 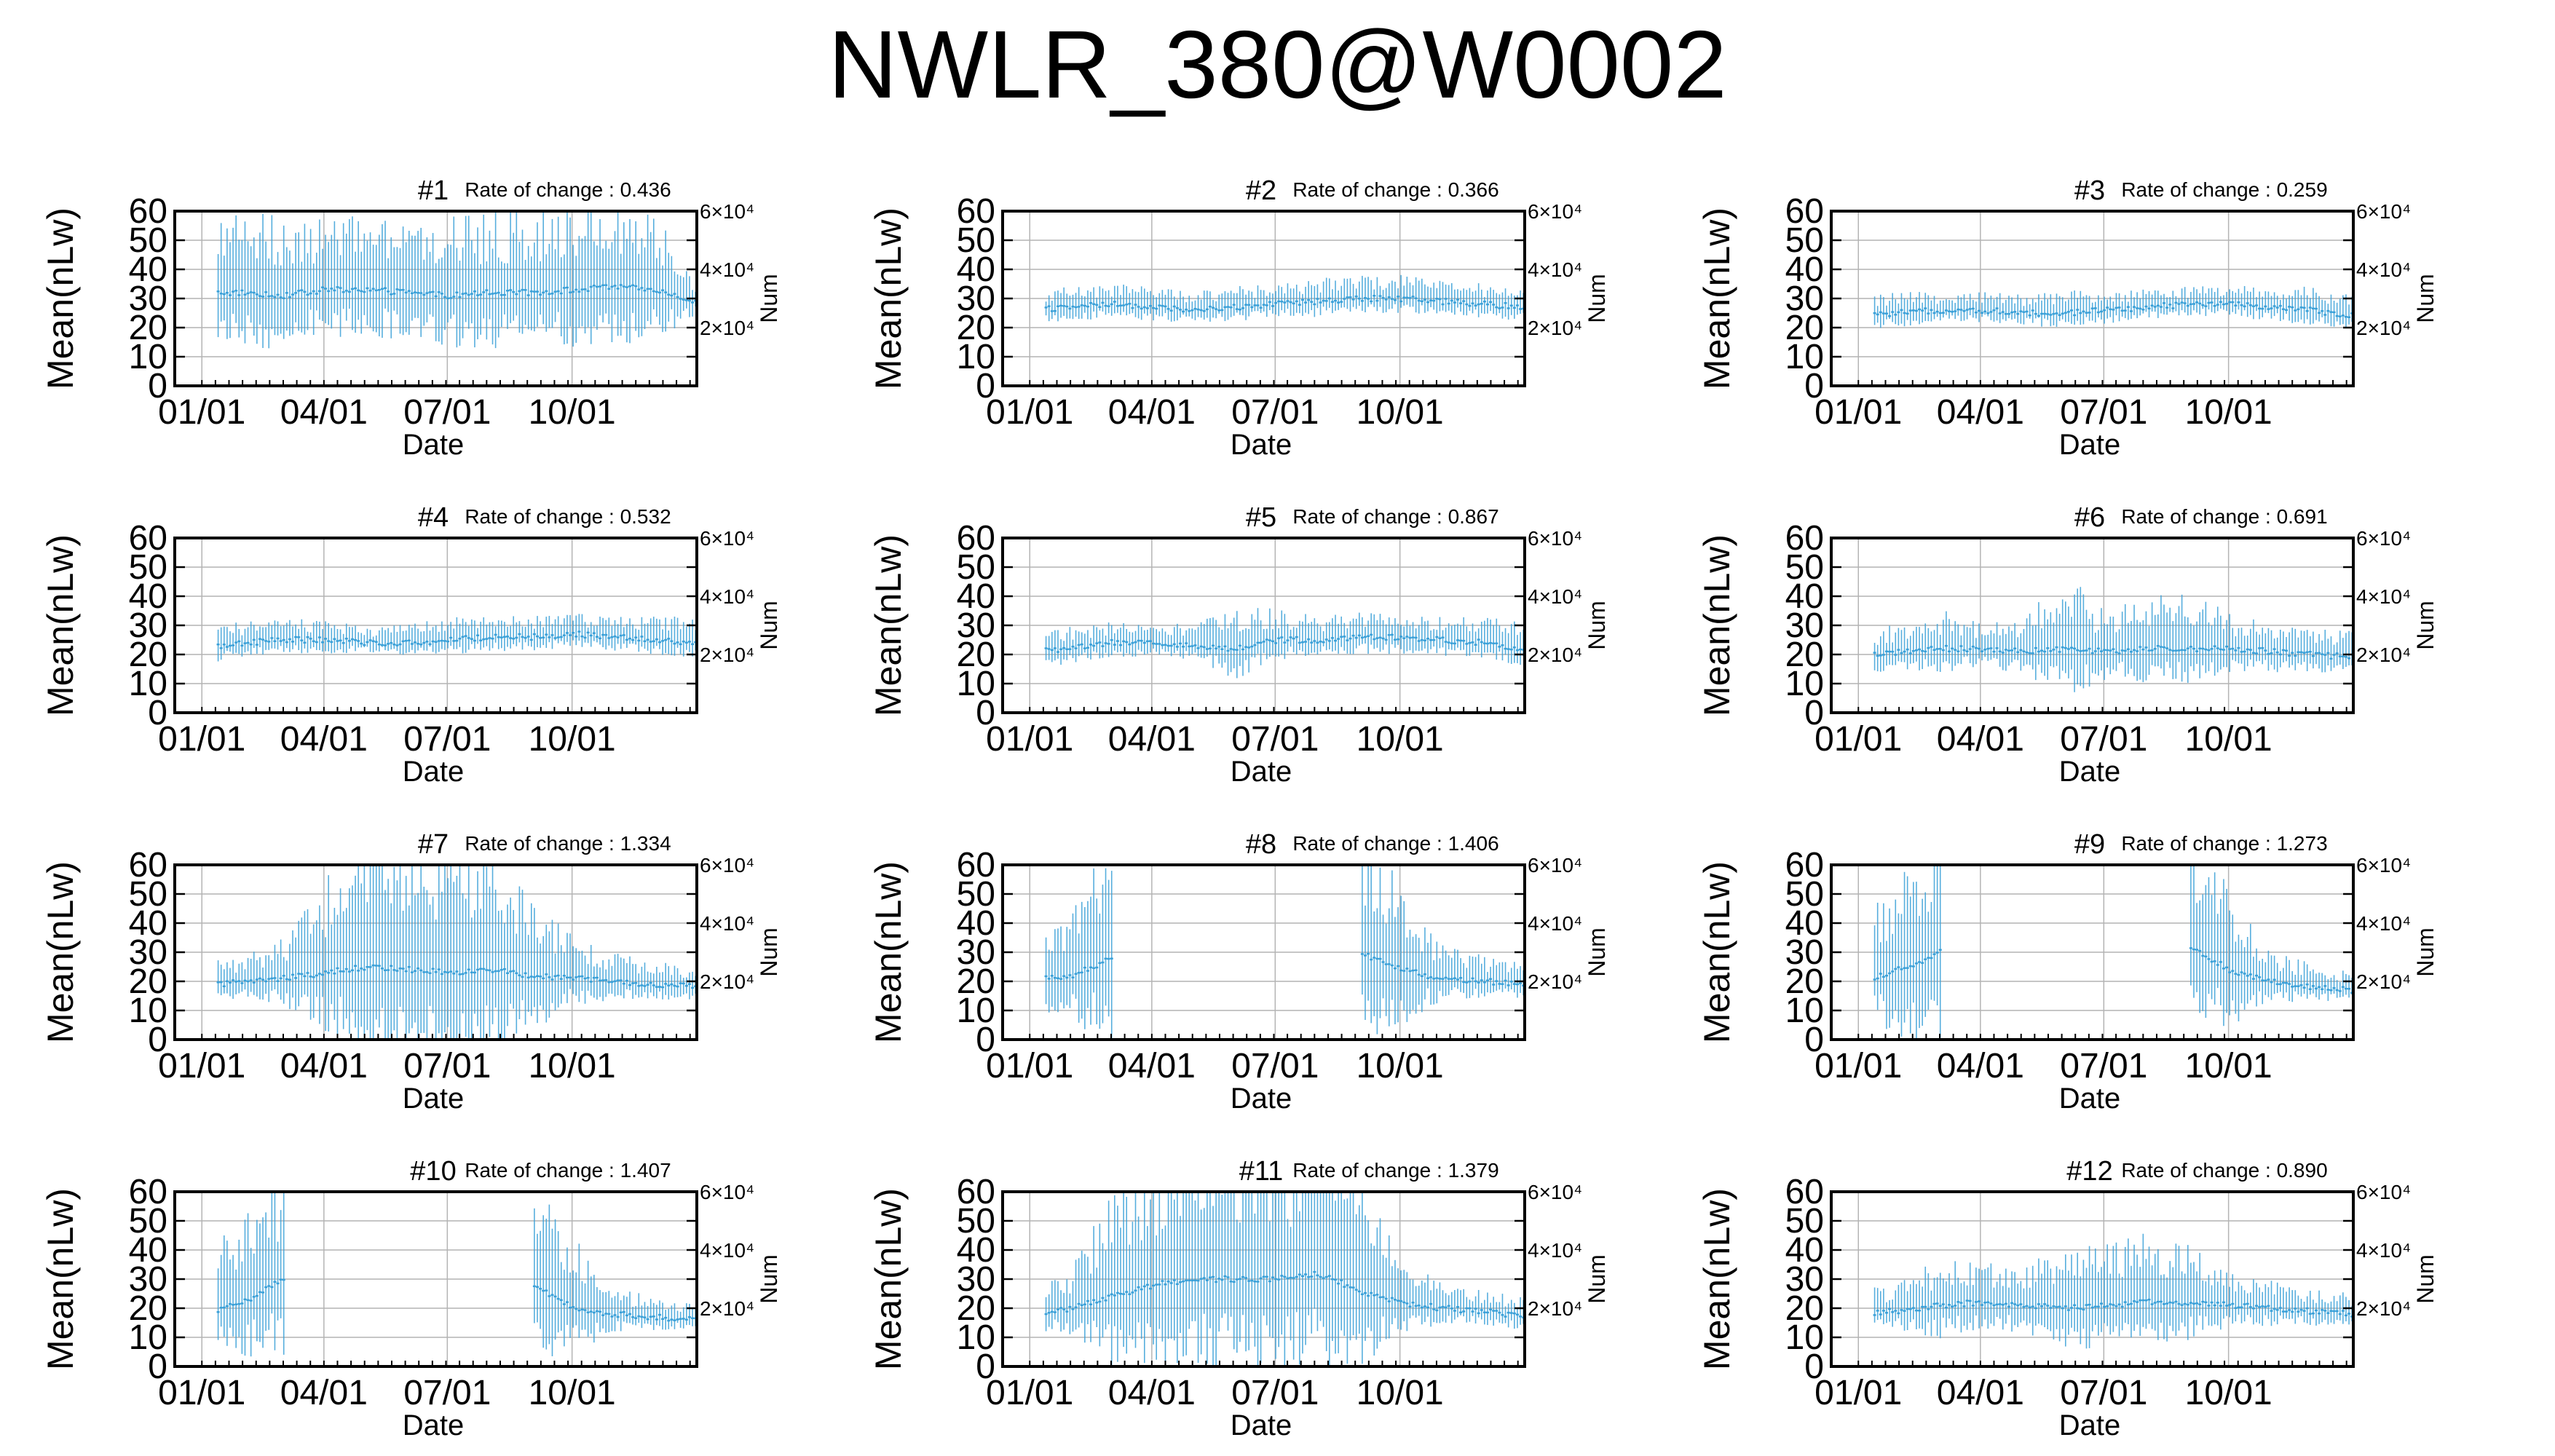 I want to click on panel-title: #2, so click(x=1261, y=190).